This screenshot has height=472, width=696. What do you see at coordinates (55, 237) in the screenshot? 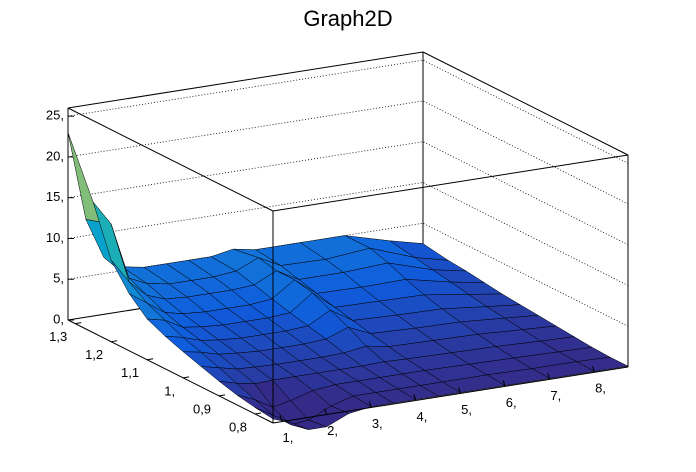
I see `z-tick-label: 10,` at bounding box center [55, 237].